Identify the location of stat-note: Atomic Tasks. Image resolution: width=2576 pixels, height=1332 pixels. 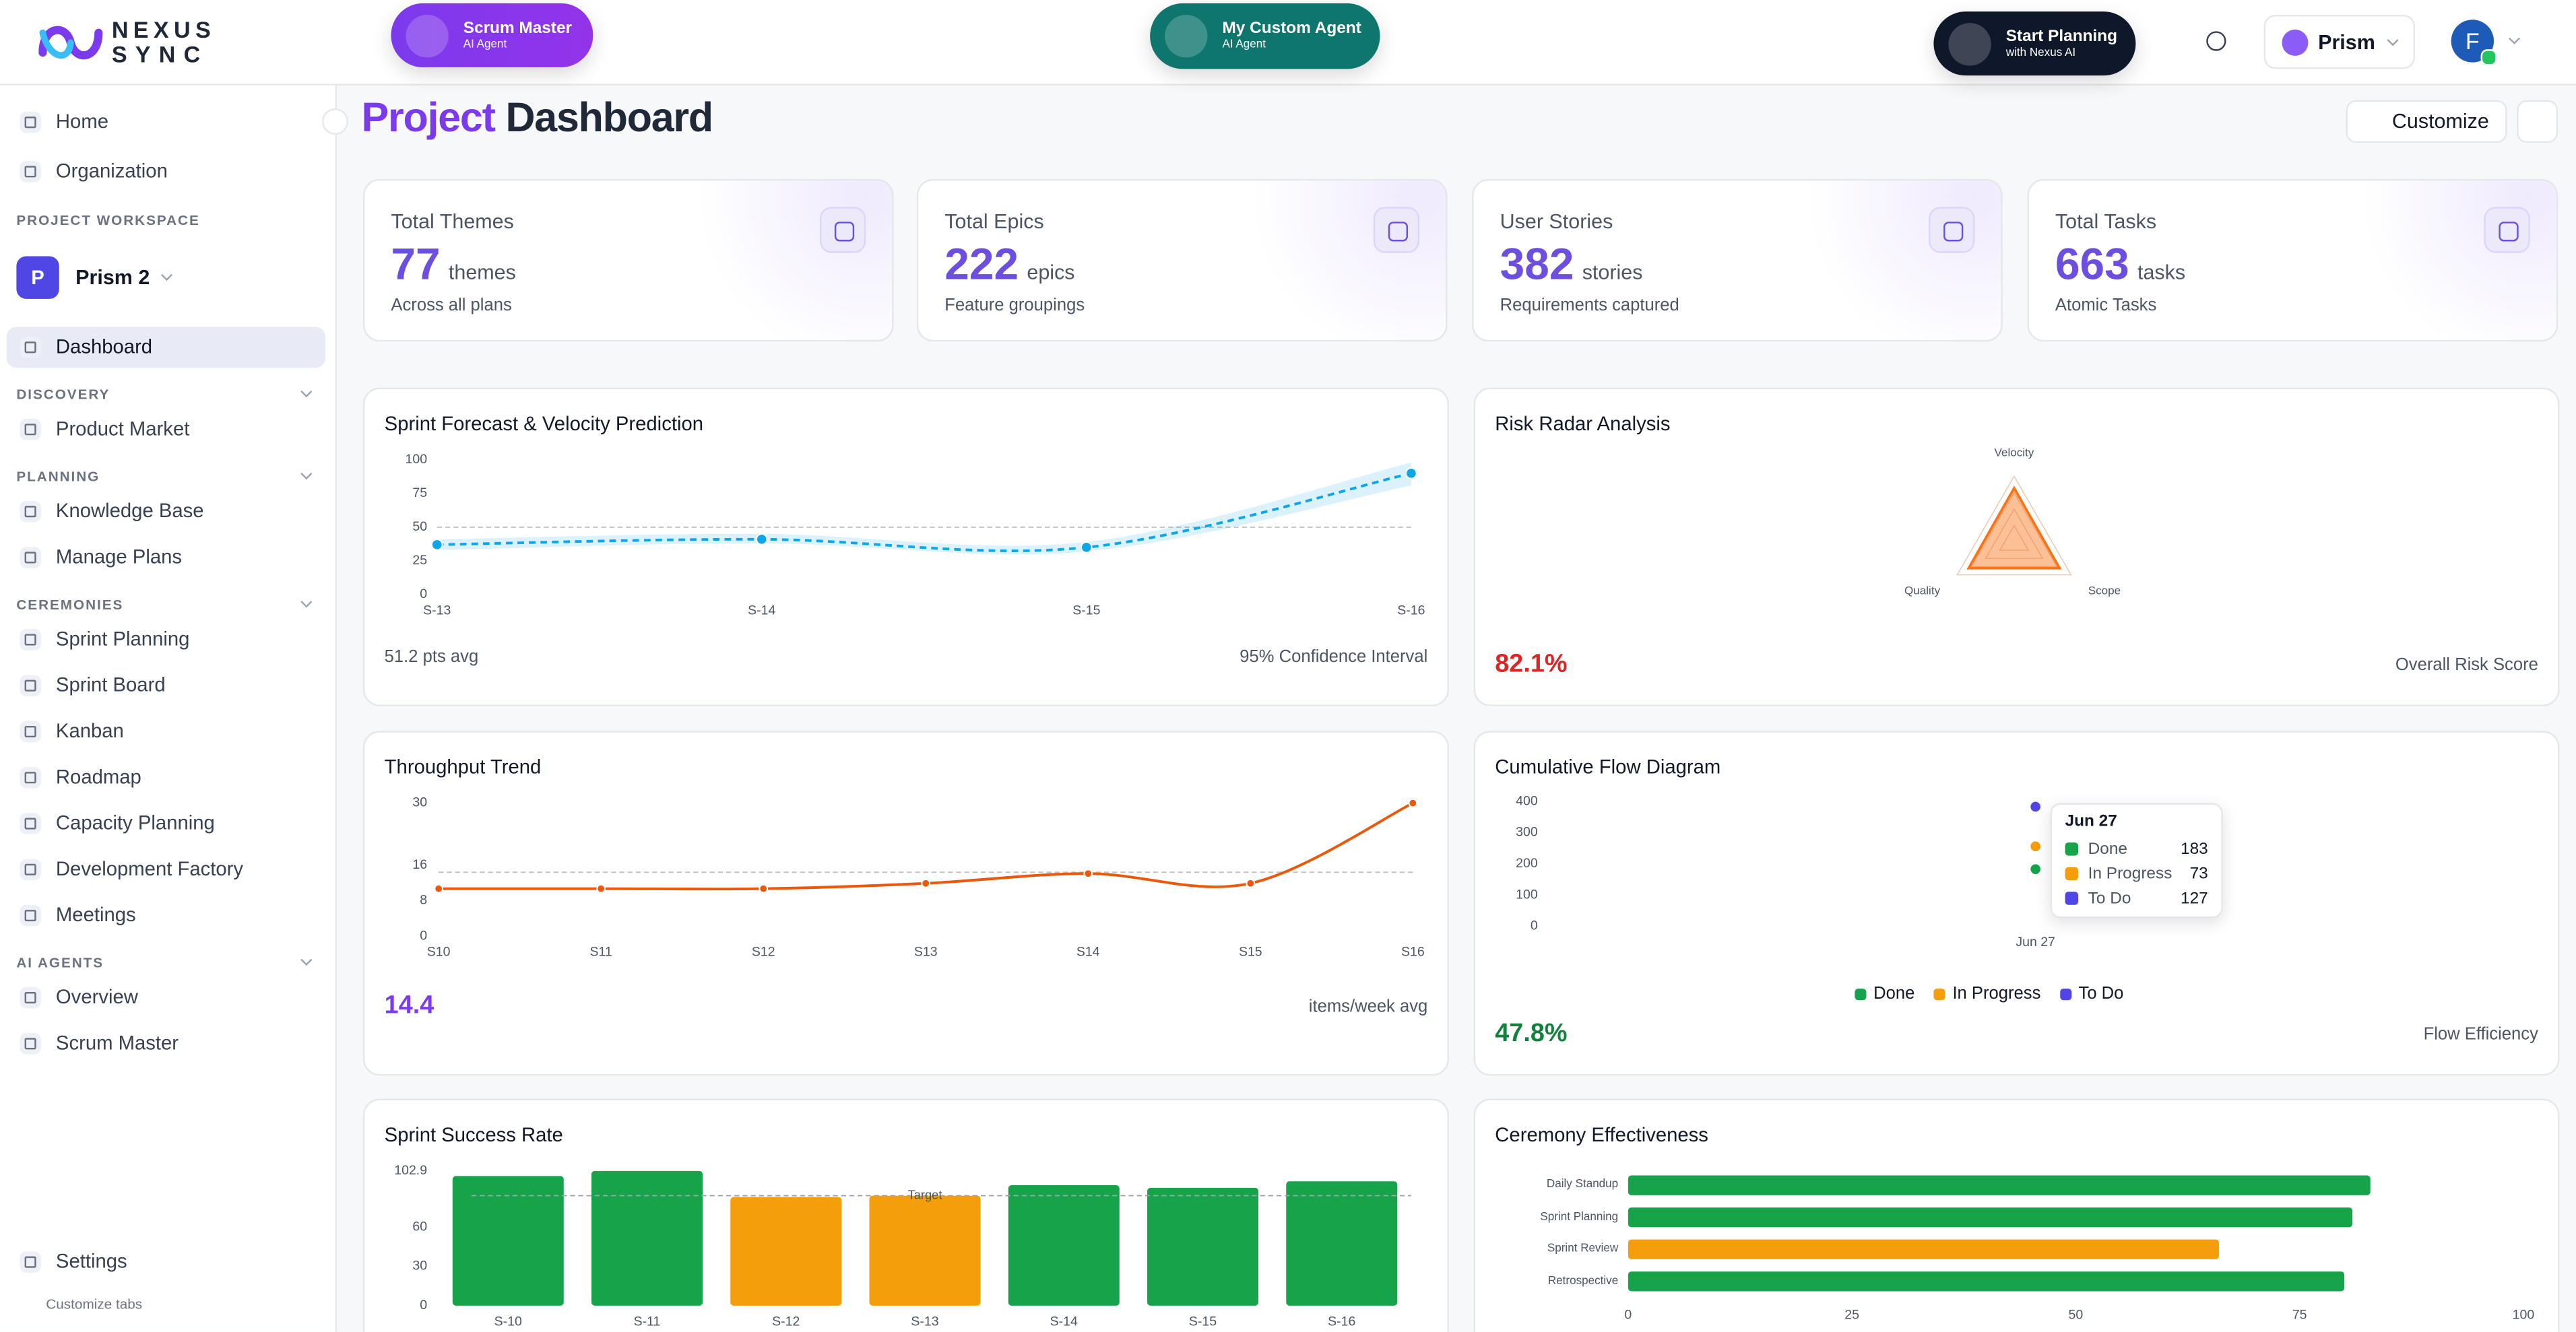
(2106, 305).